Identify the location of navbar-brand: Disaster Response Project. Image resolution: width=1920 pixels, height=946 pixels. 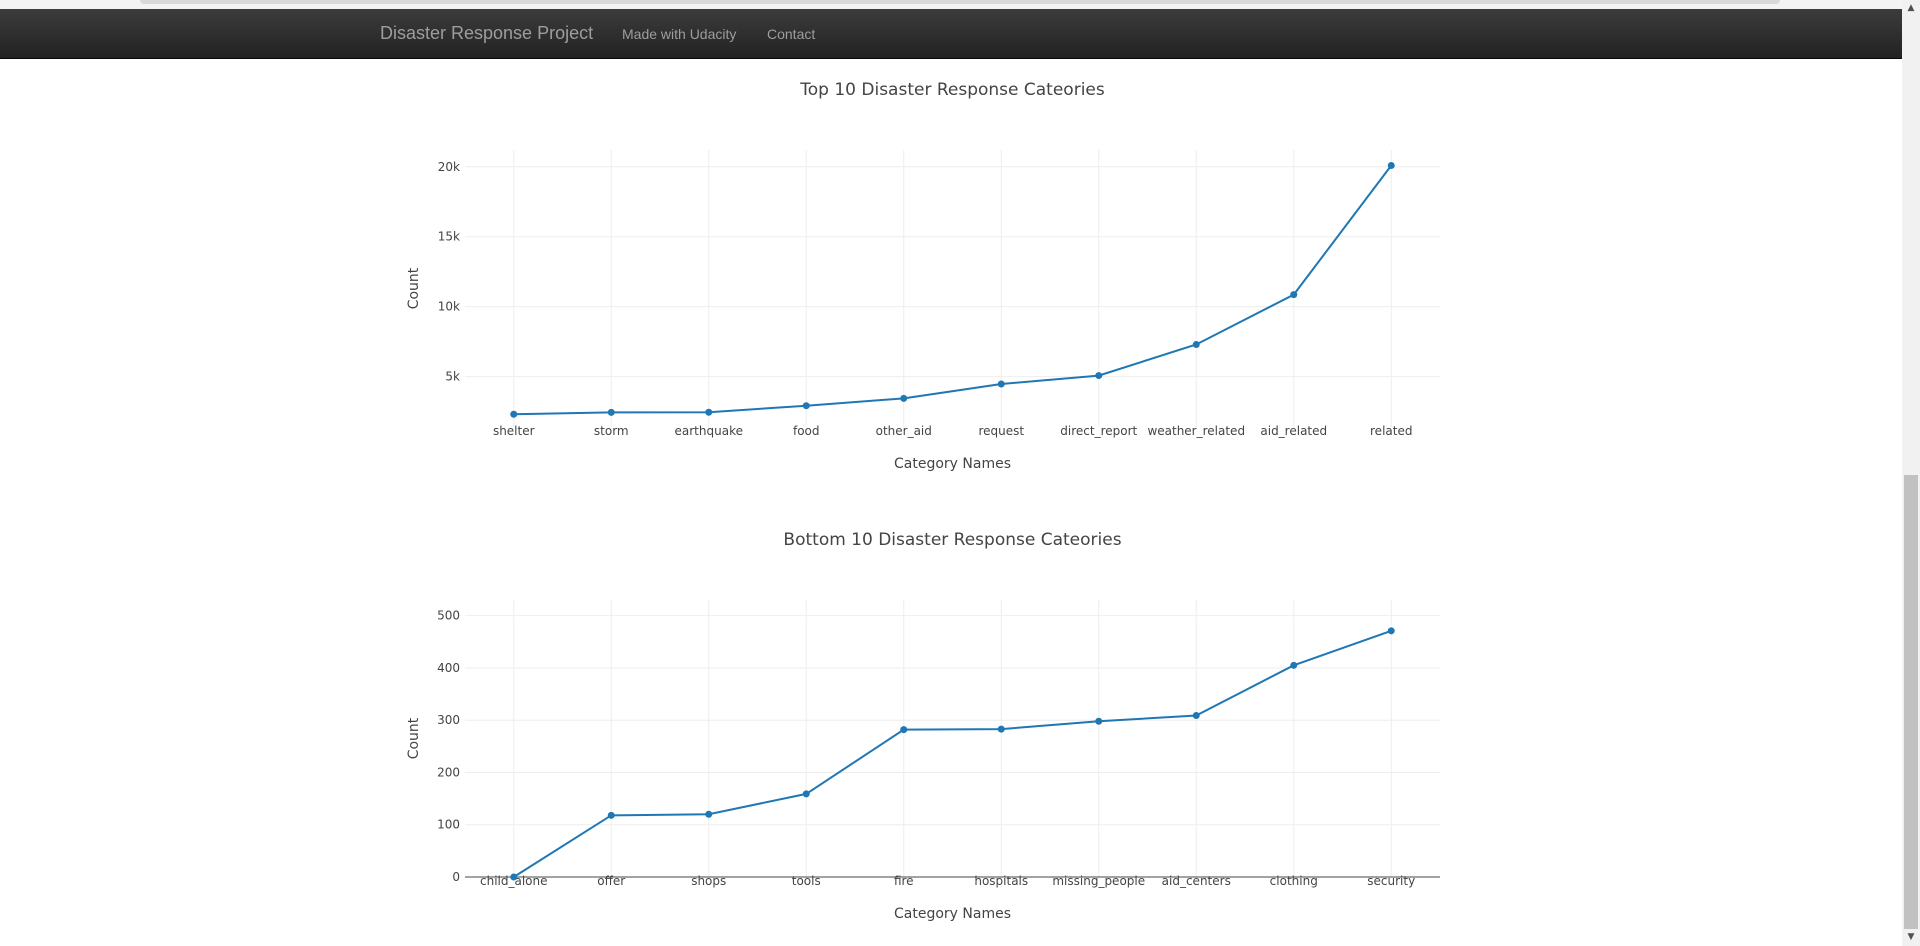
(487, 33).